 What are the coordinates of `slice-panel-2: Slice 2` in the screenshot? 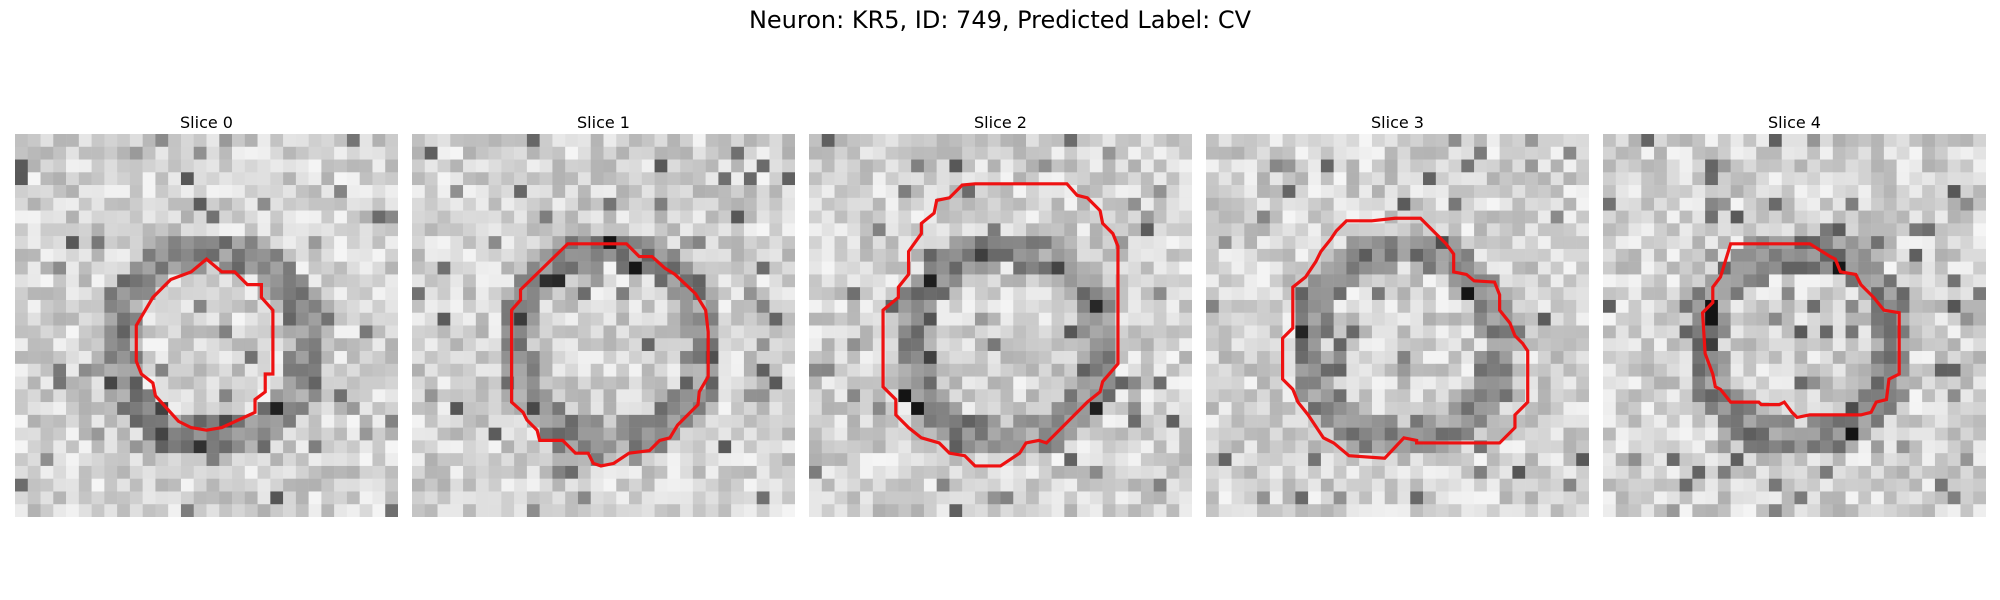 It's located at (1000, 314).